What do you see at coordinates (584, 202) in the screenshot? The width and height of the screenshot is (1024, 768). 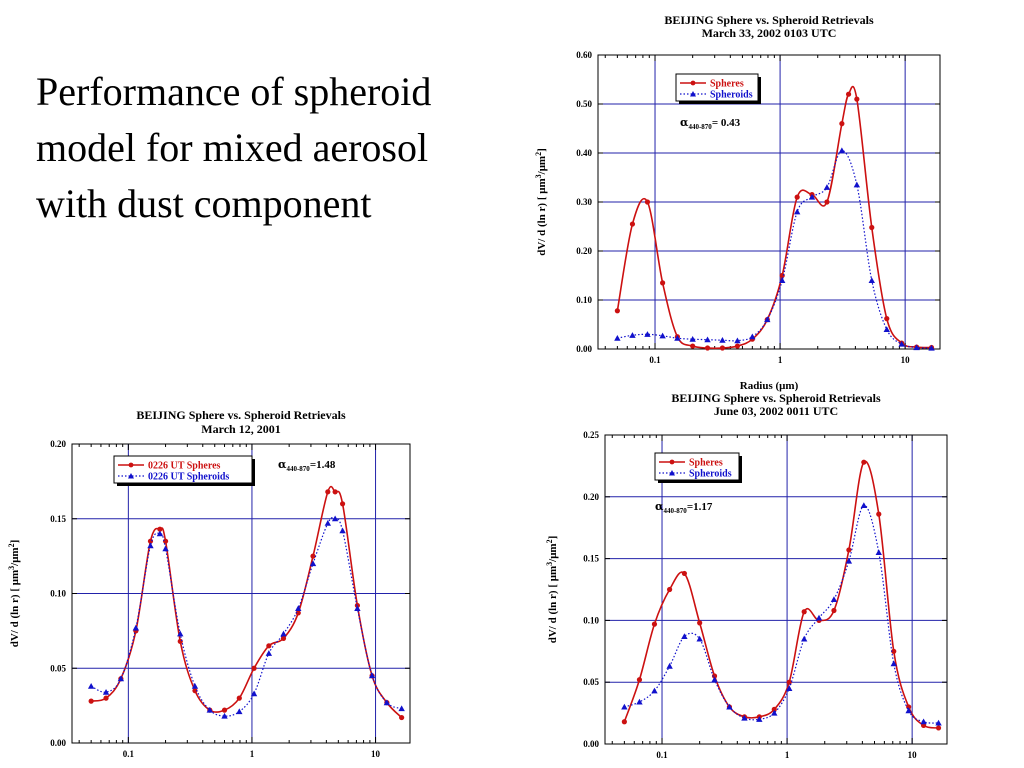 I see `y-tick-label: 0.30` at bounding box center [584, 202].